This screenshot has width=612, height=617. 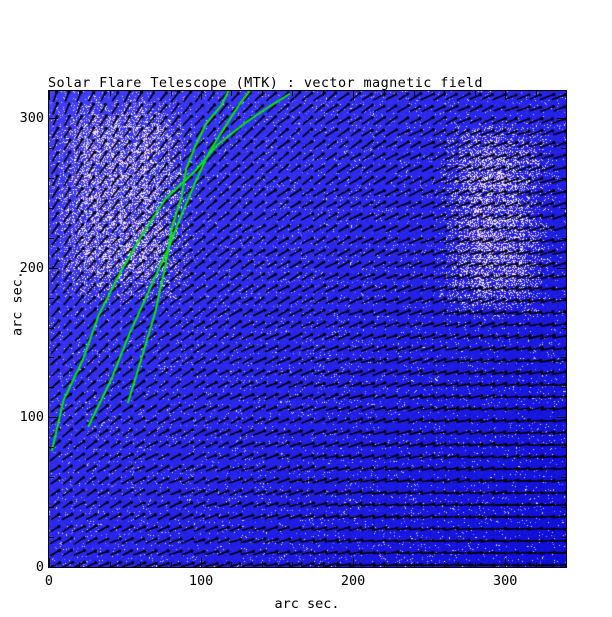 I want to click on x-tick-label: 200, so click(x=353, y=581).